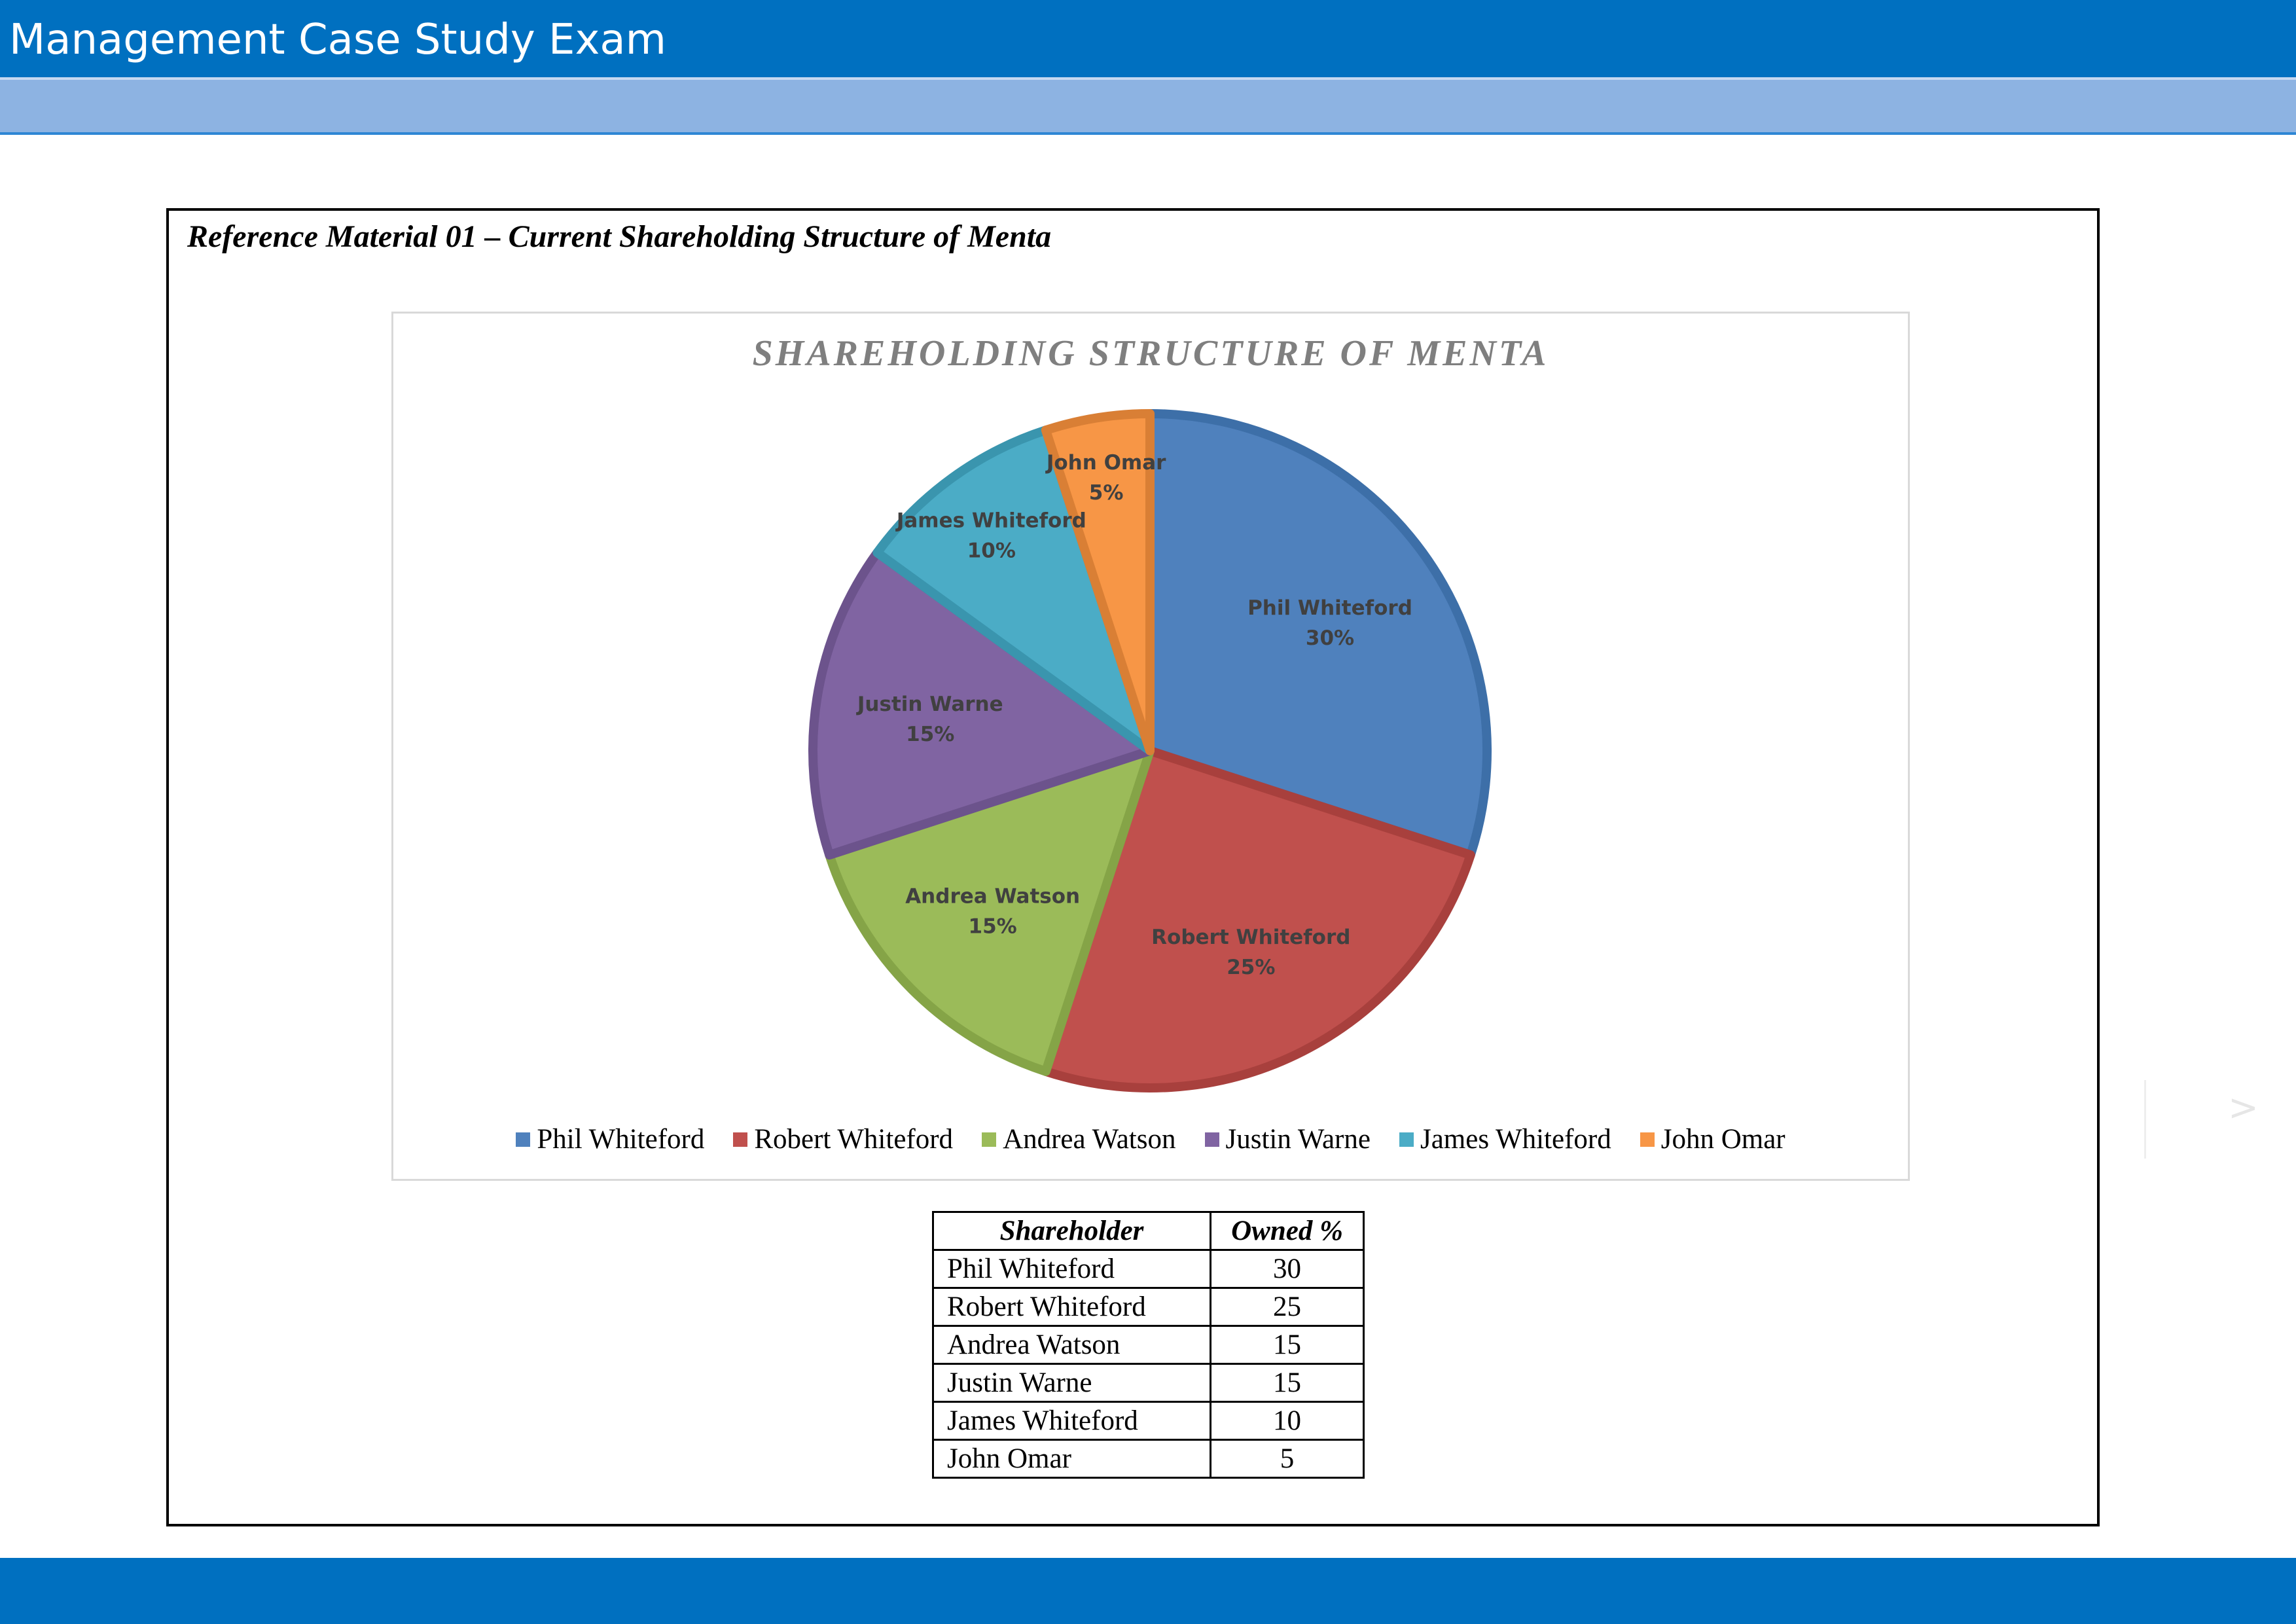  What do you see at coordinates (1013, 590) in the screenshot?
I see `pie-slice-james-whiteford` at bounding box center [1013, 590].